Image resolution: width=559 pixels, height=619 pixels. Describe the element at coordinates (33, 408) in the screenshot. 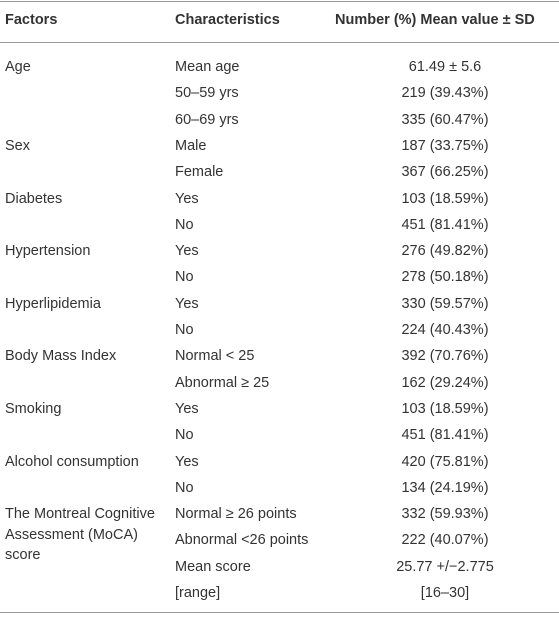

I see `factor: Smoking` at that location.